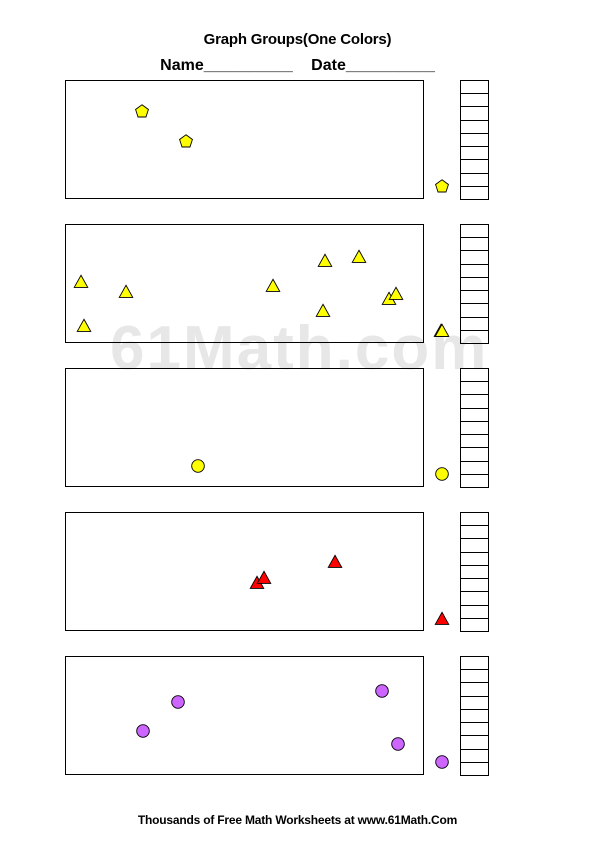  Describe the element at coordinates (297, 39) in the screenshot. I see `page-title: Graph Groups(One Colors)` at that location.